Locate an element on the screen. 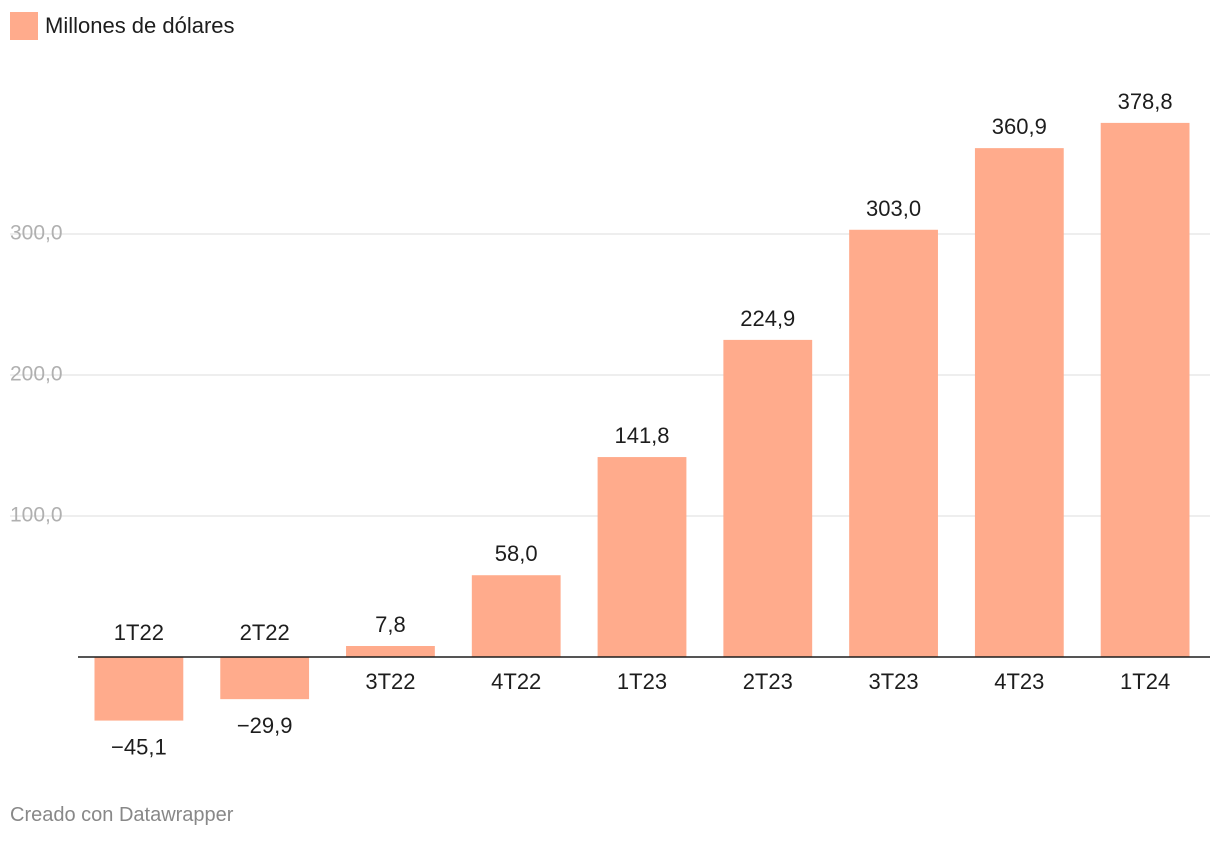  x-tick-label: 2T22 is located at coordinates (265, 632).